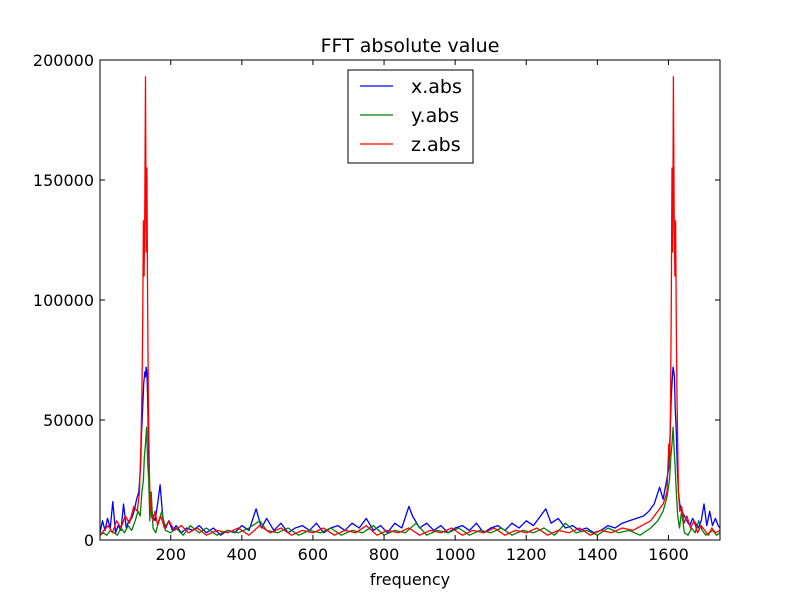  I want to click on legend-label-z-abs: z.abs, so click(436, 145).